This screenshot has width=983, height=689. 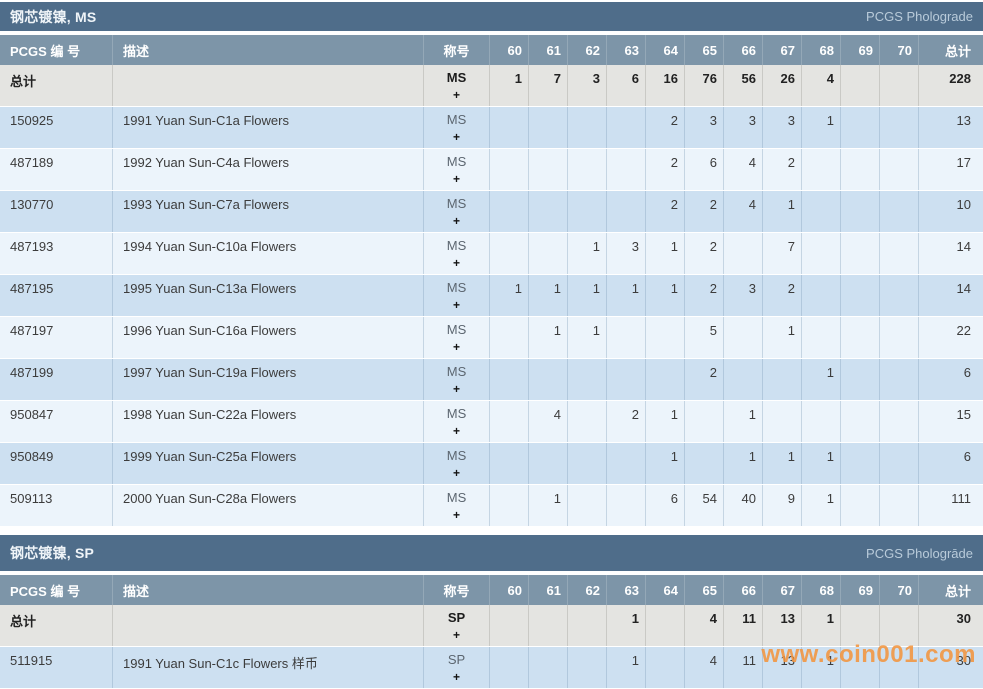 I want to click on total-grade-cell: 13, so click(x=782, y=625).